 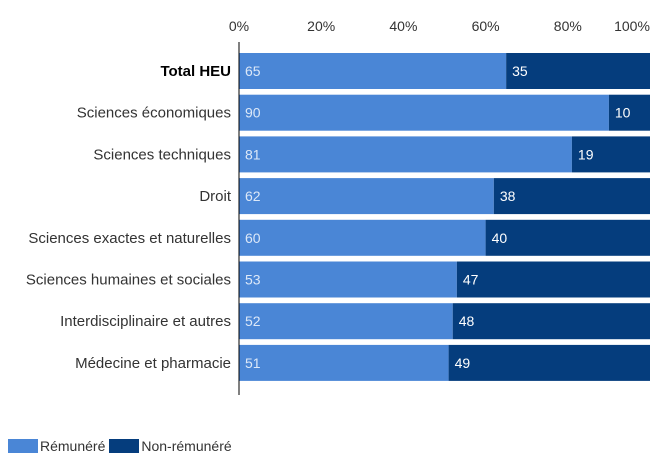 What do you see at coordinates (253, 196) in the screenshot?
I see `data-label: 62` at bounding box center [253, 196].